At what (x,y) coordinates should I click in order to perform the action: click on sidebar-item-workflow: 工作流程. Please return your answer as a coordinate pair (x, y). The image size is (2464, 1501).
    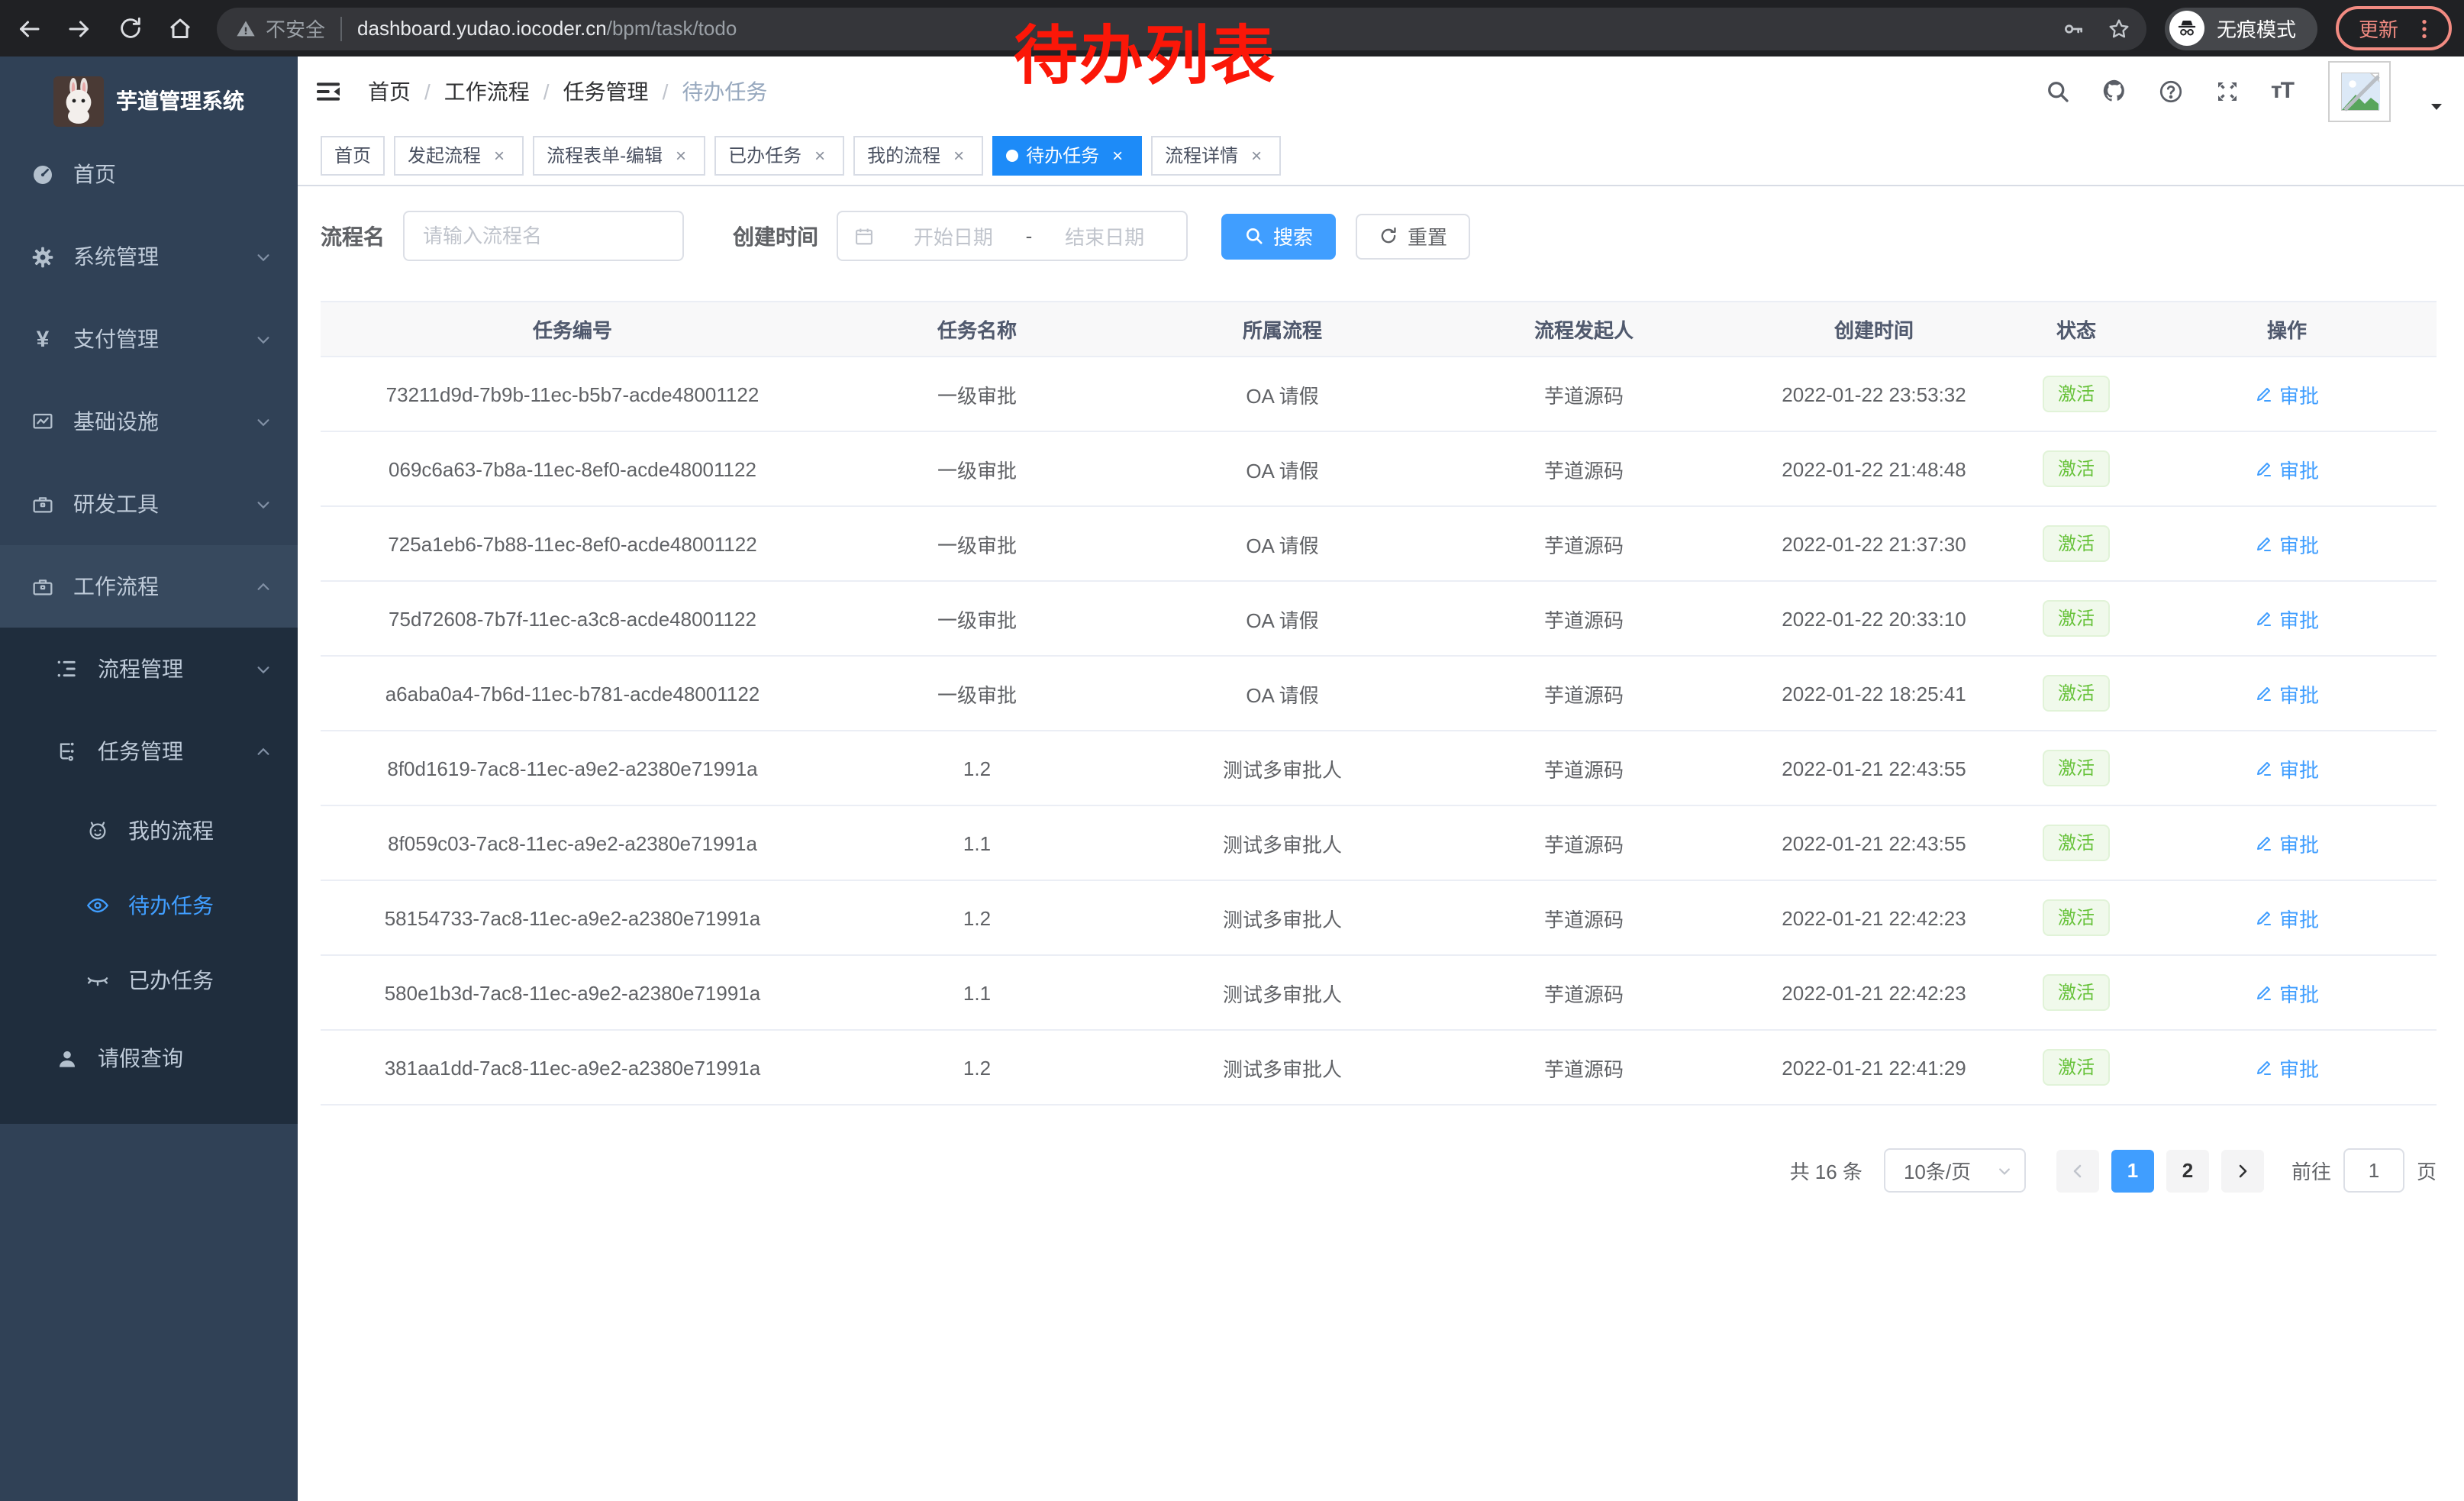
    Looking at the image, I should click on (149, 586).